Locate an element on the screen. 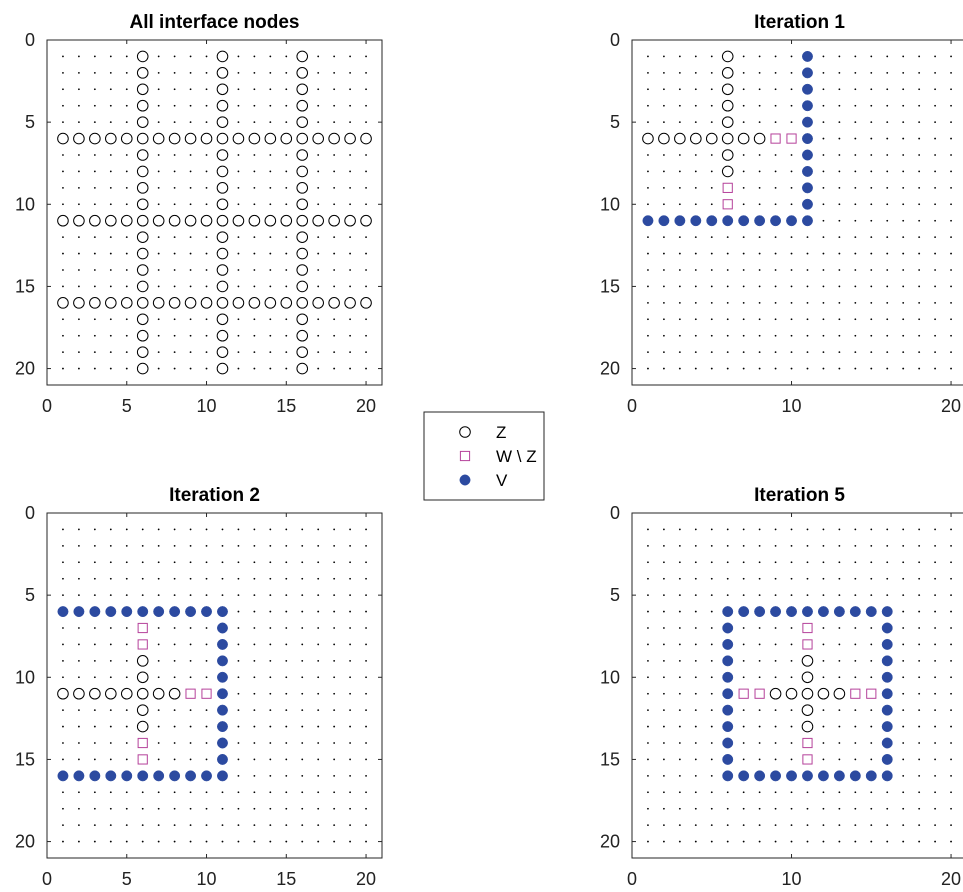 This screenshot has width=963, height=892. y-tick-label: 20 is located at coordinates (25, 369).